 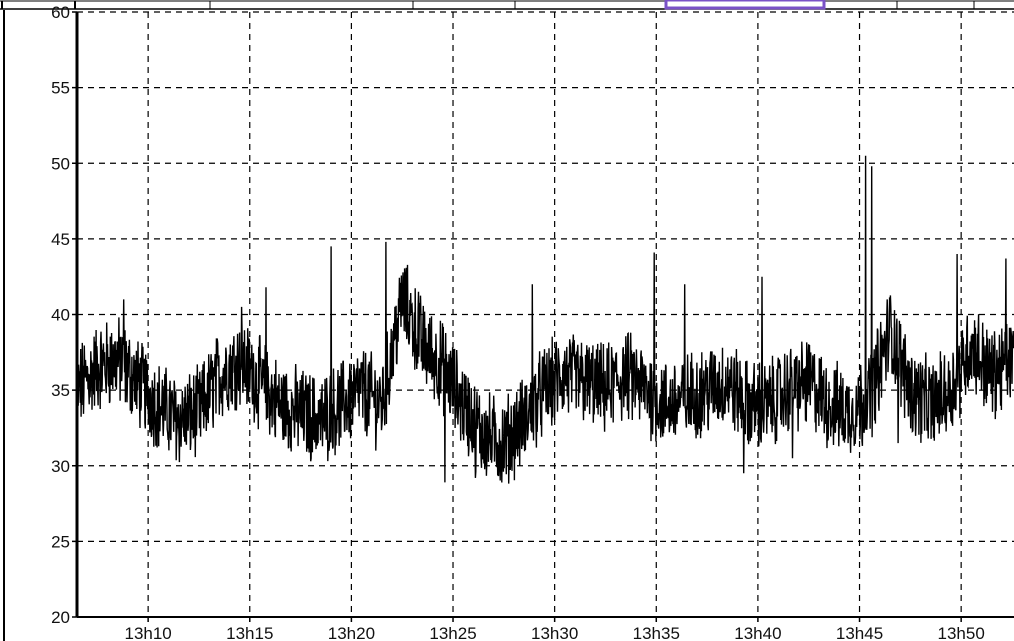 What do you see at coordinates (656, 632) in the screenshot?
I see `x-tick-label: 13h35` at bounding box center [656, 632].